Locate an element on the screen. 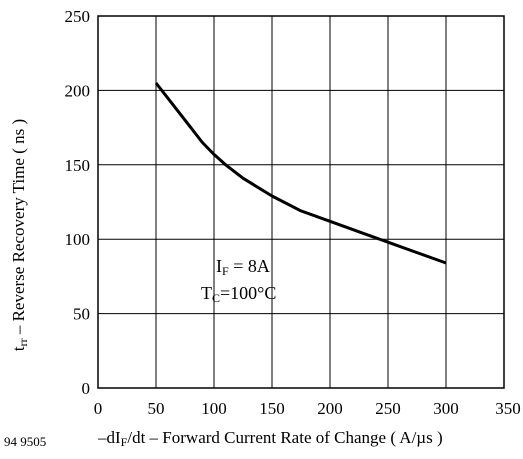  x-tick-label: 350 is located at coordinates (508, 408).